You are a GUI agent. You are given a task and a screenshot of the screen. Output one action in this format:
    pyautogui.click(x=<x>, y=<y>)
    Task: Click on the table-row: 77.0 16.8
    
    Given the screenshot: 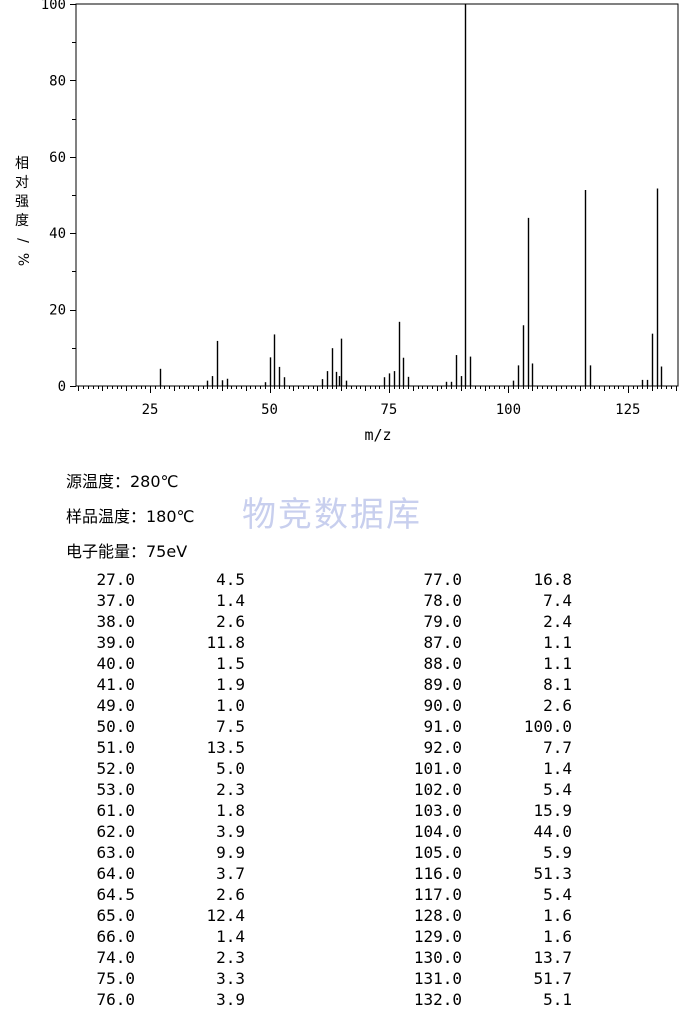 What is the action you would take?
    pyautogui.click(x=487, y=579)
    